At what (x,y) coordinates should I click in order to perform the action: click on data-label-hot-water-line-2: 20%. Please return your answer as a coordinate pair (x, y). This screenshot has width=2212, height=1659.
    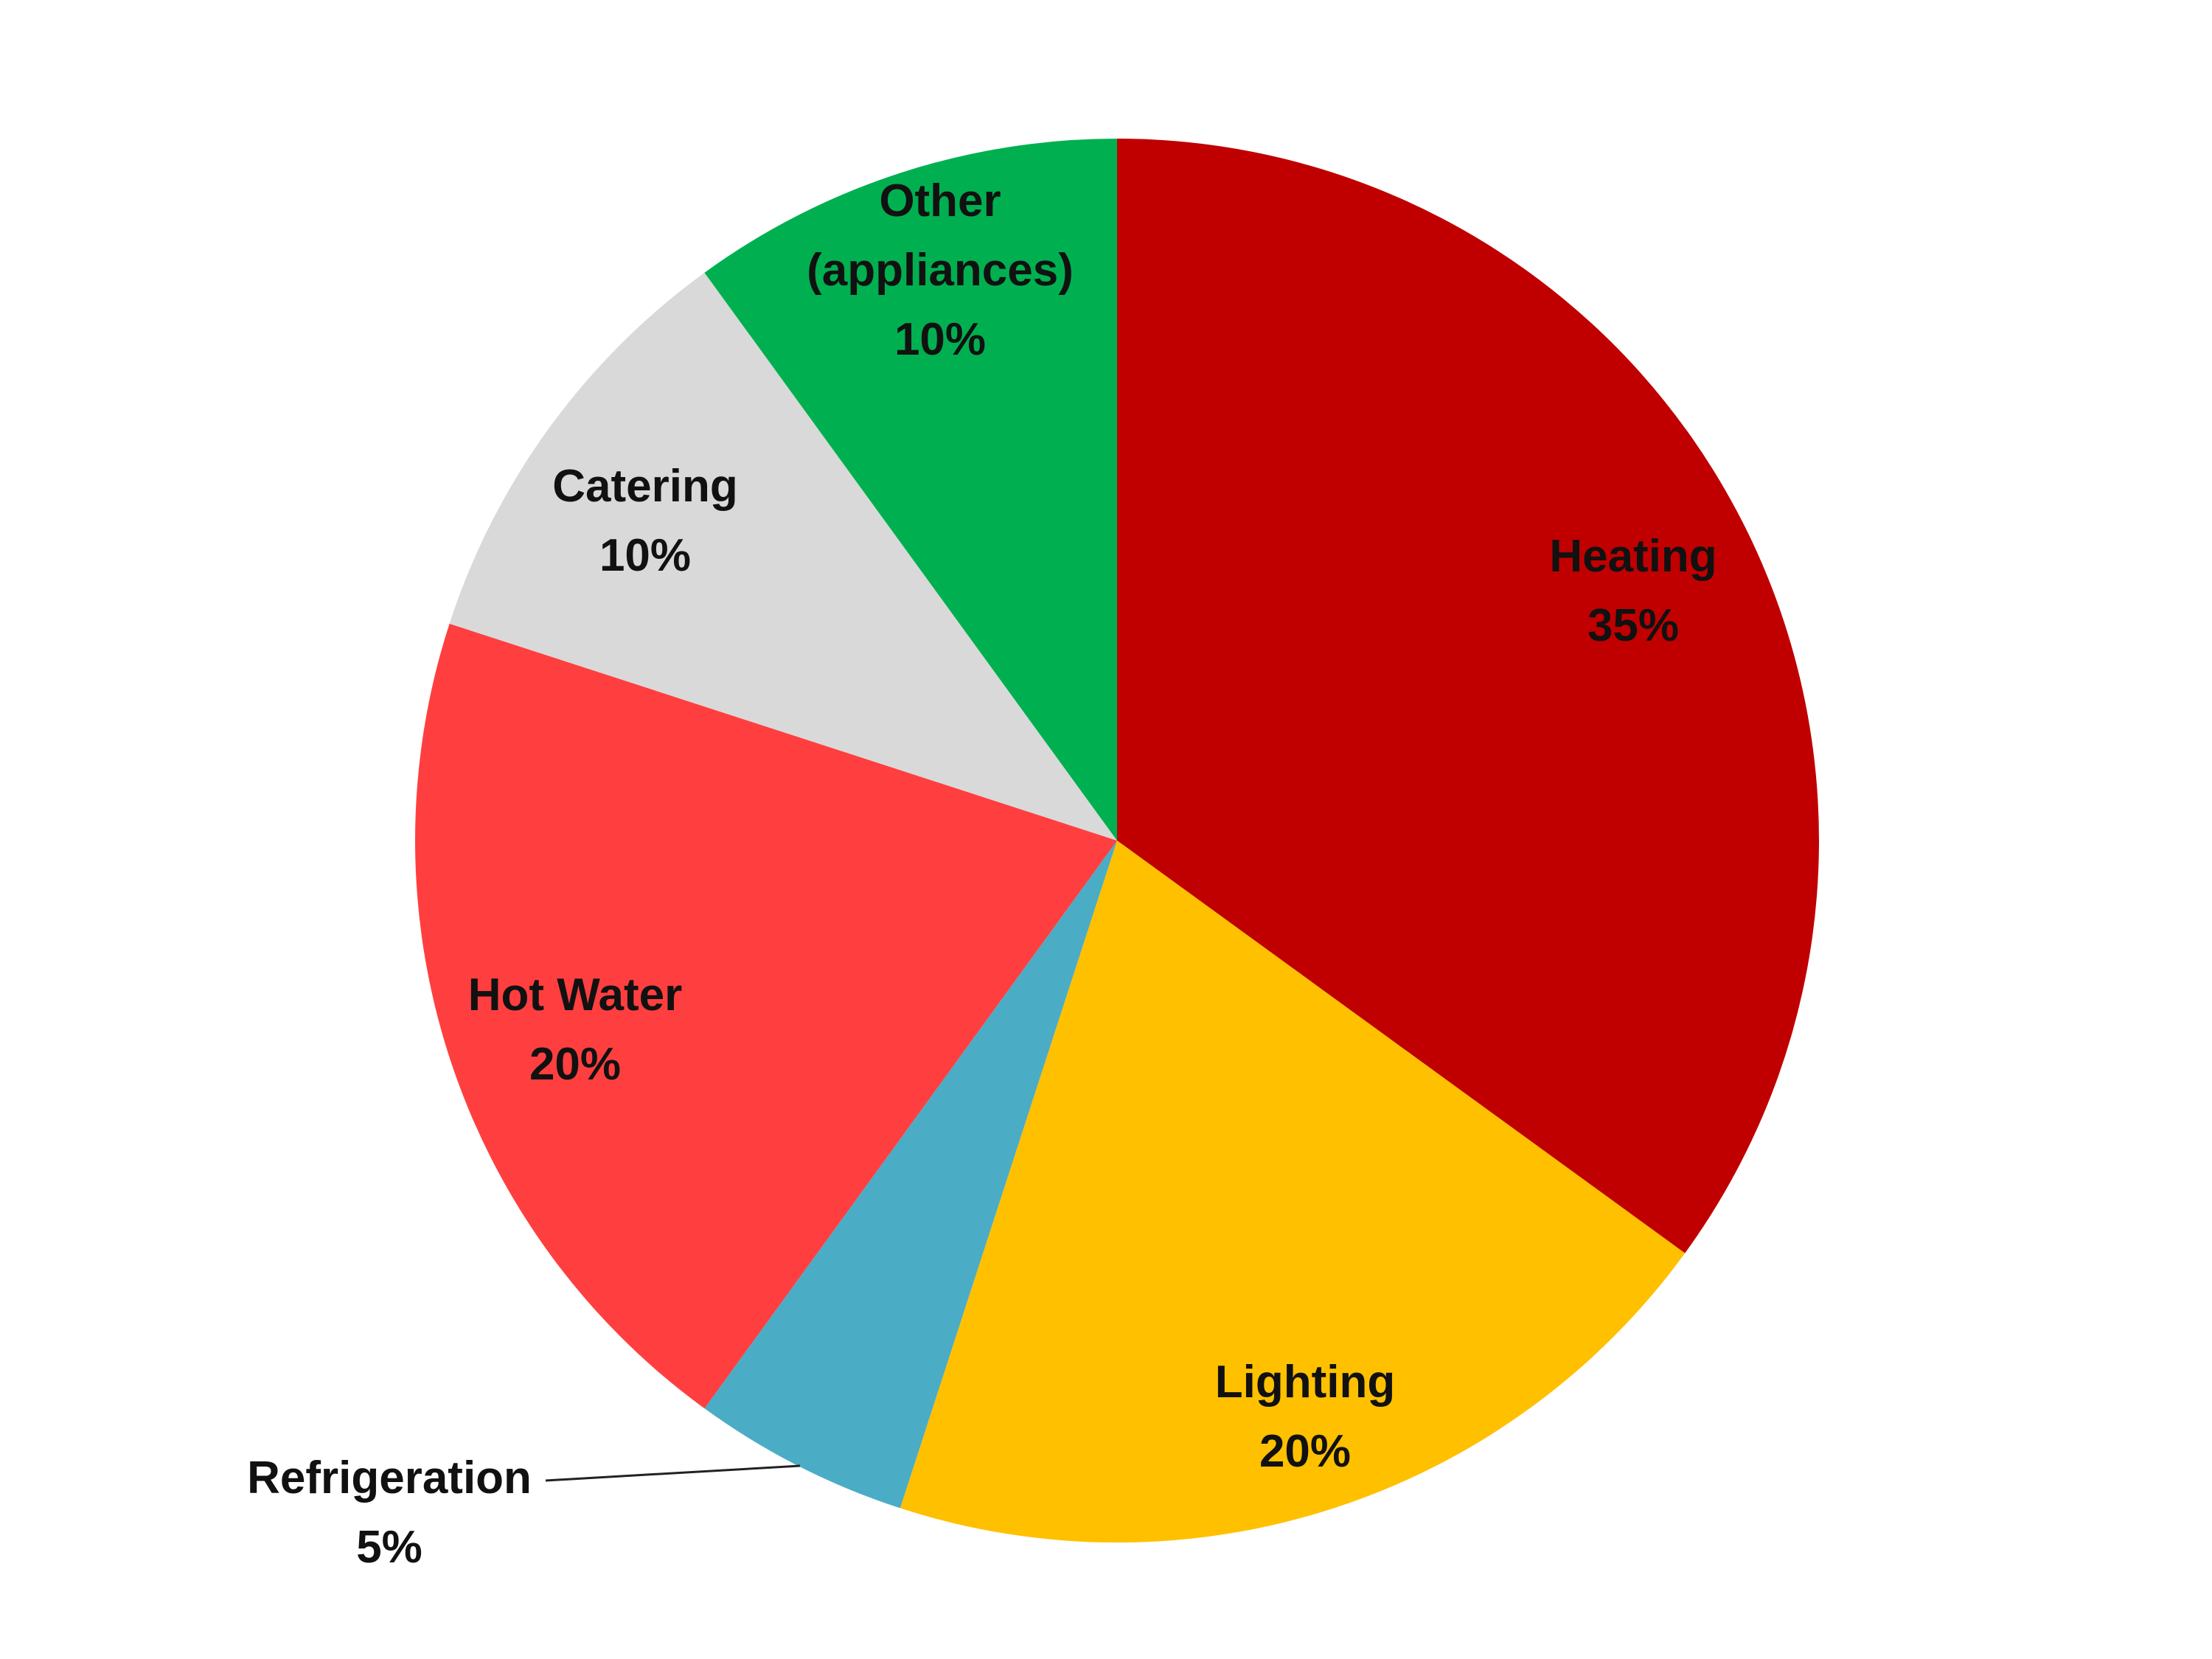
    Looking at the image, I should click on (575, 1064).